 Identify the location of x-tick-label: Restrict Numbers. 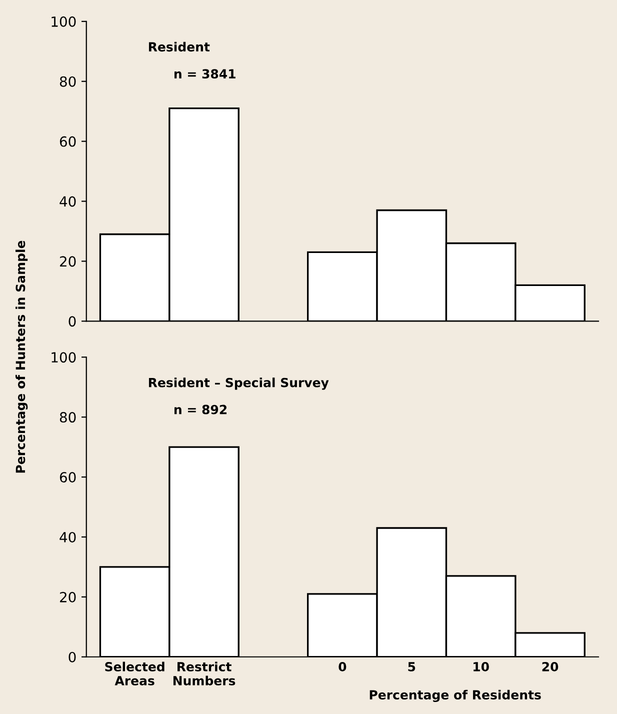
(204, 674).